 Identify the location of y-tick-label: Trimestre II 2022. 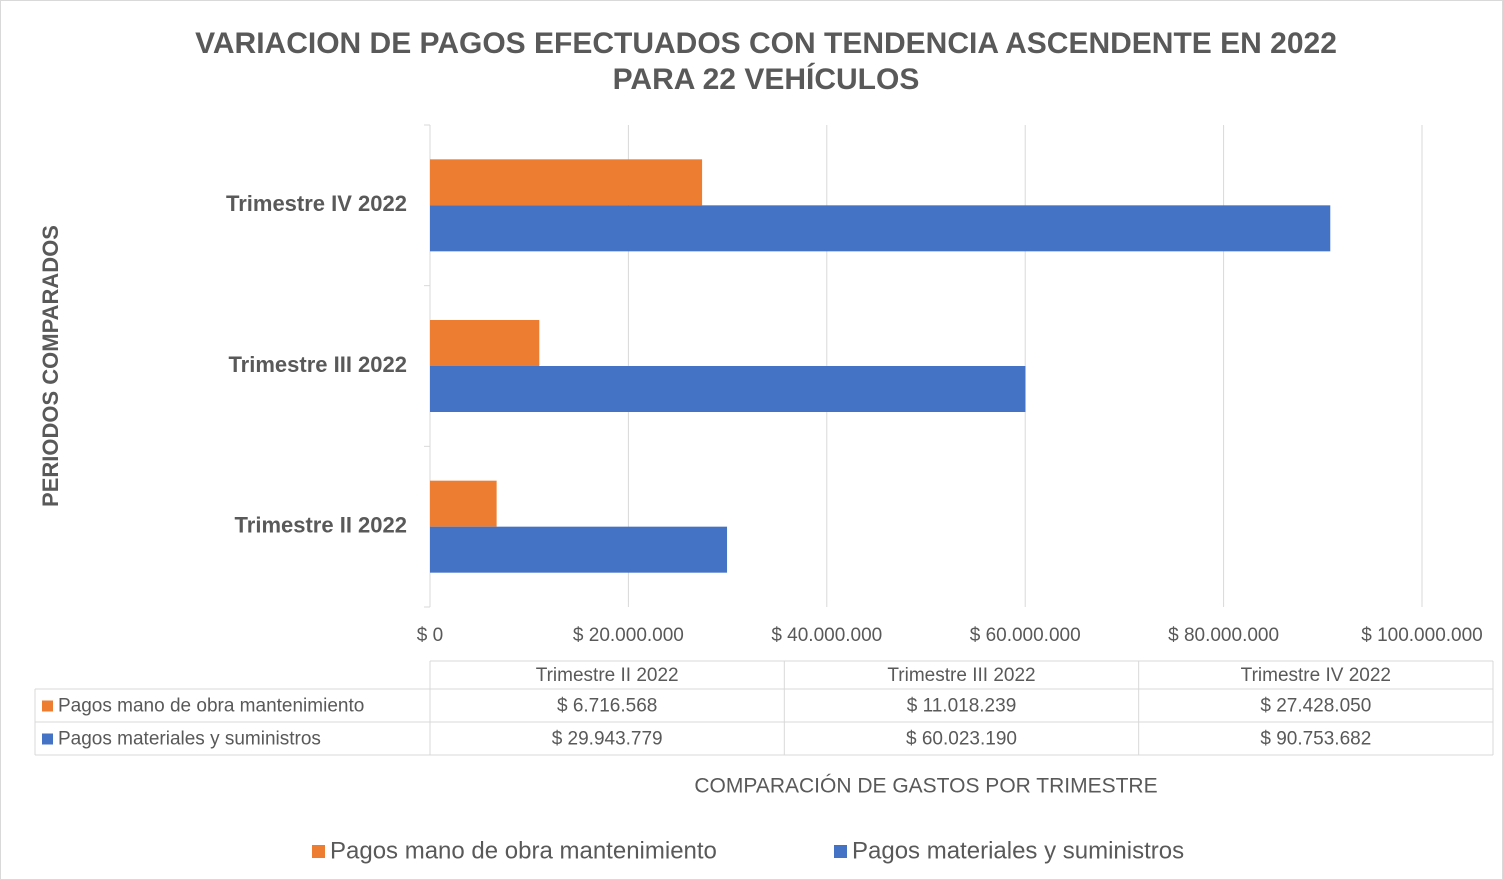
(321, 524).